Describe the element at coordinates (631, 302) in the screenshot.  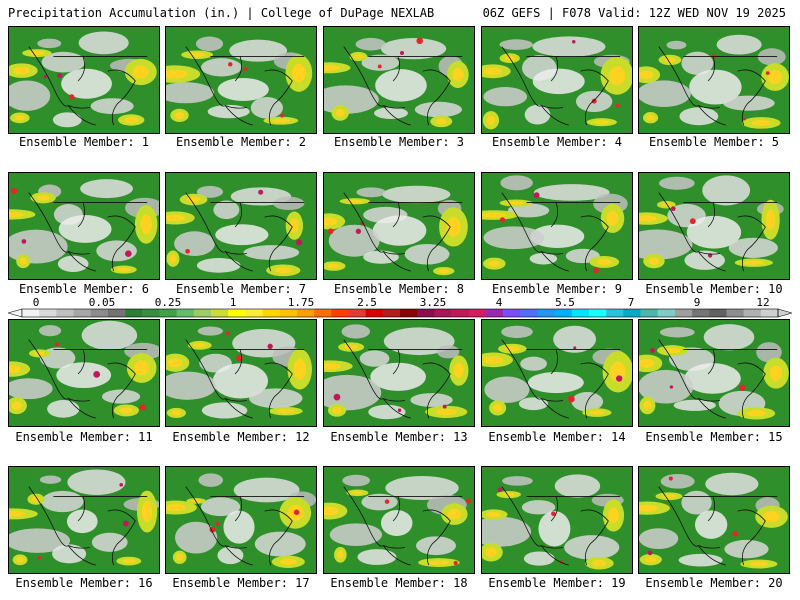
I see `colorbar-tick-label: 7` at that location.